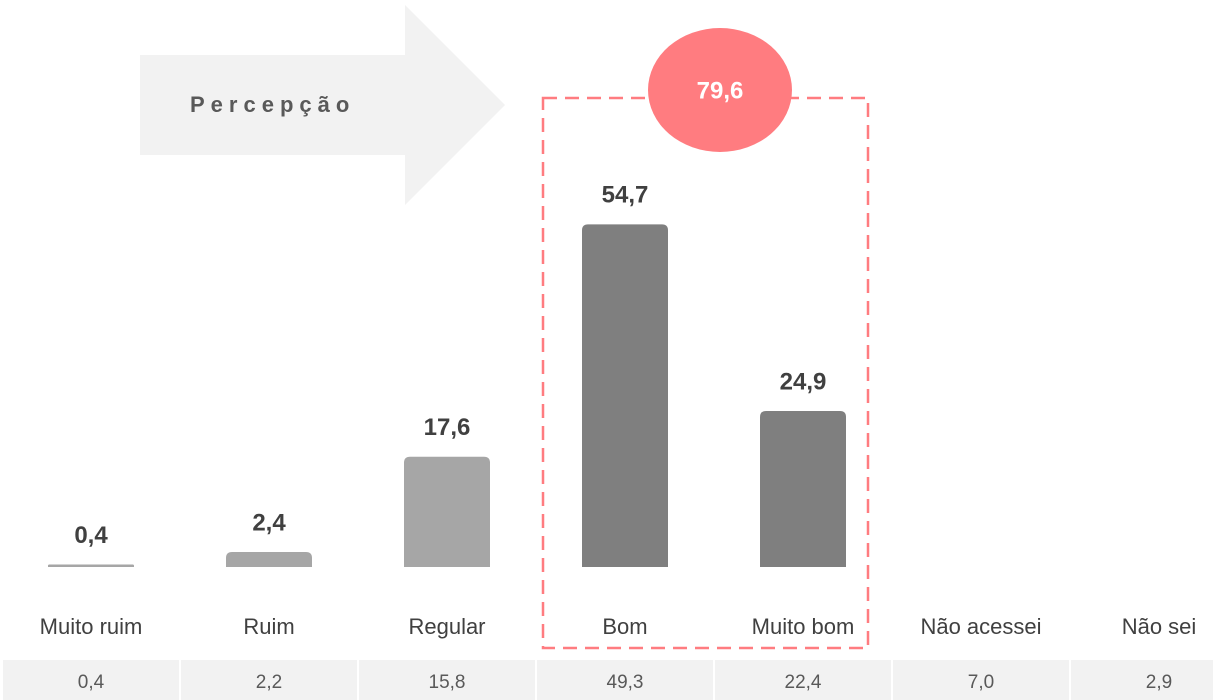 This screenshot has height=700, width=1213. I want to click on table-value: 49,3, so click(625, 682).